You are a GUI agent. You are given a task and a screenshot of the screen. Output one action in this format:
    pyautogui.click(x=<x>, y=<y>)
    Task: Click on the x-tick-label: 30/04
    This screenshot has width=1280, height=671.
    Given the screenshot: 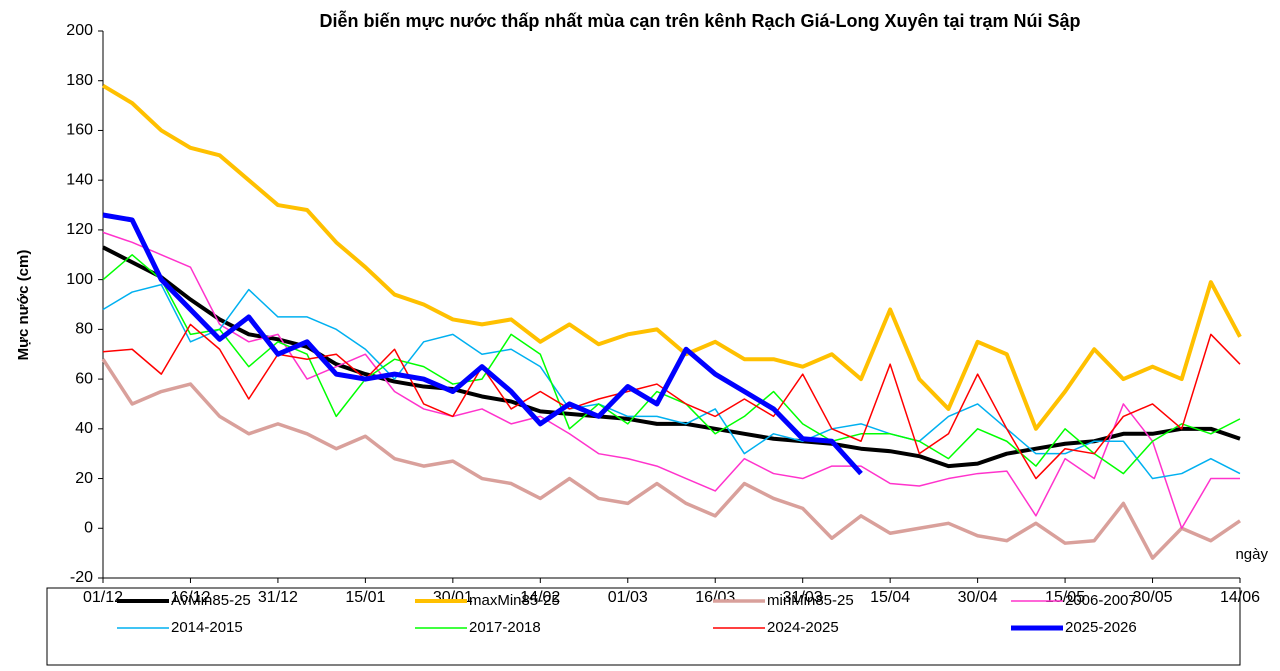 What is the action you would take?
    pyautogui.click(x=978, y=597)
    